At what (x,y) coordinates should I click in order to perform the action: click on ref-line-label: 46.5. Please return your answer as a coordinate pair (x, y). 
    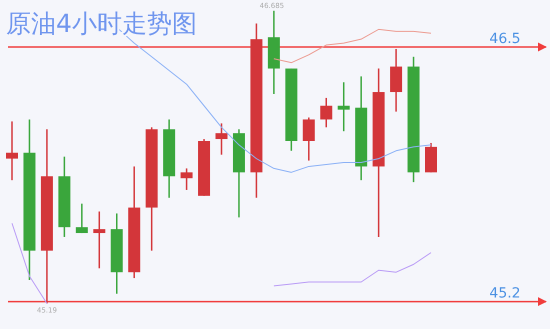
    Looking at the image, I should click on (505, 39).